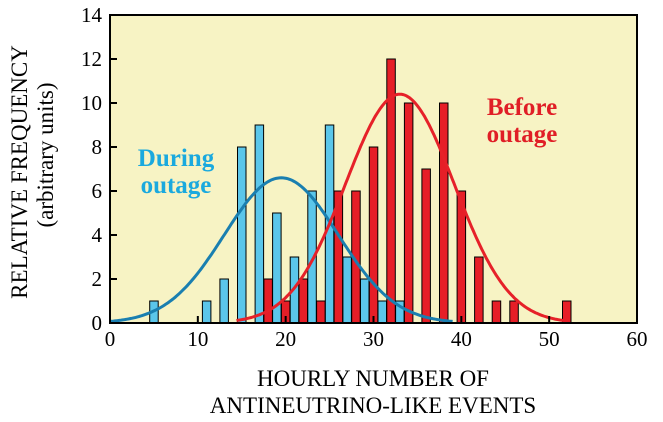 The width and height of the screenshot is (663, 422). Describe the element at coordinates (97, 235) in the screenshot. I see `y-tick-label-2: 4` at that location.